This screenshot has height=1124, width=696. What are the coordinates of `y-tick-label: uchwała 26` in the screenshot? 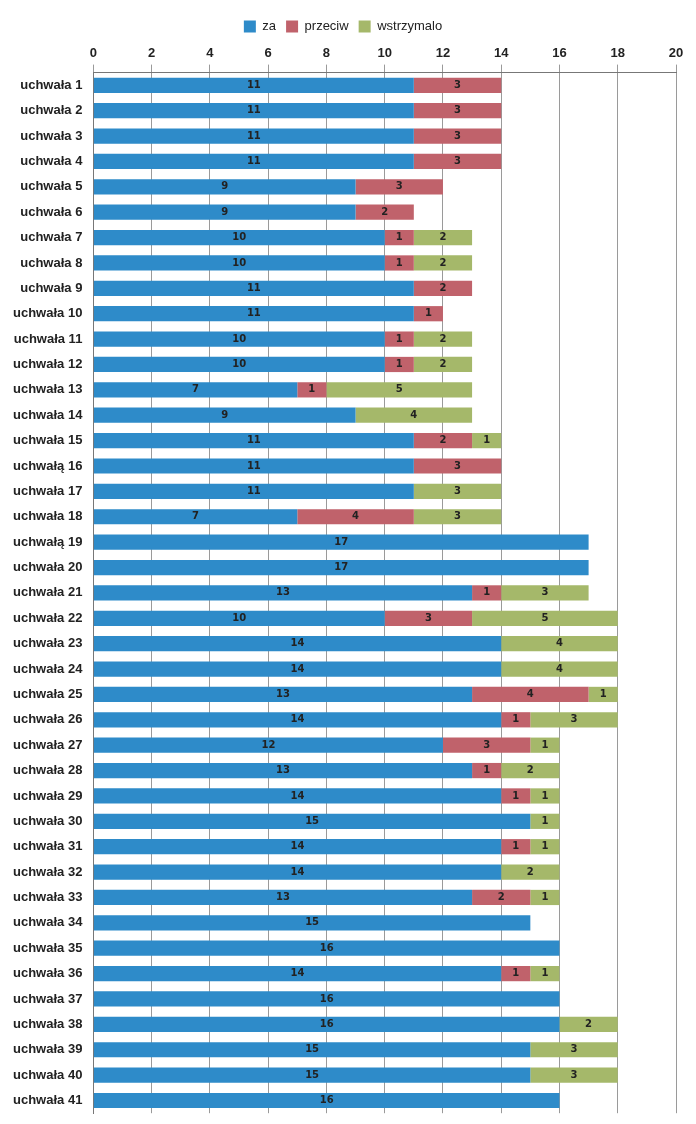 It's located at (47, 719).